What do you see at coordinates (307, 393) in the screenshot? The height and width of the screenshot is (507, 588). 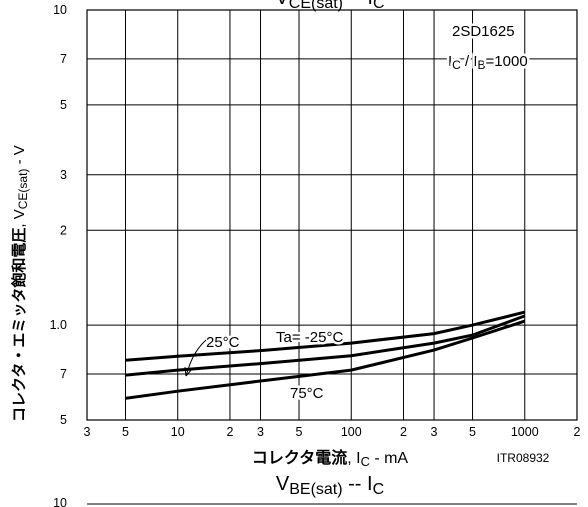 I see `curve-label: 75°C` at bounding box center [307, 393].